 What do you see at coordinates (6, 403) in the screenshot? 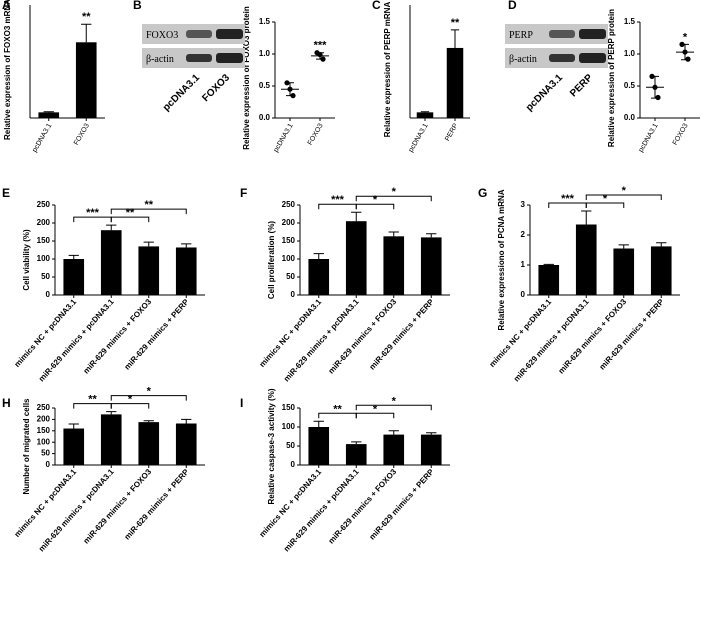
I see `panel-letter: H` at bounding box center [6, 403].